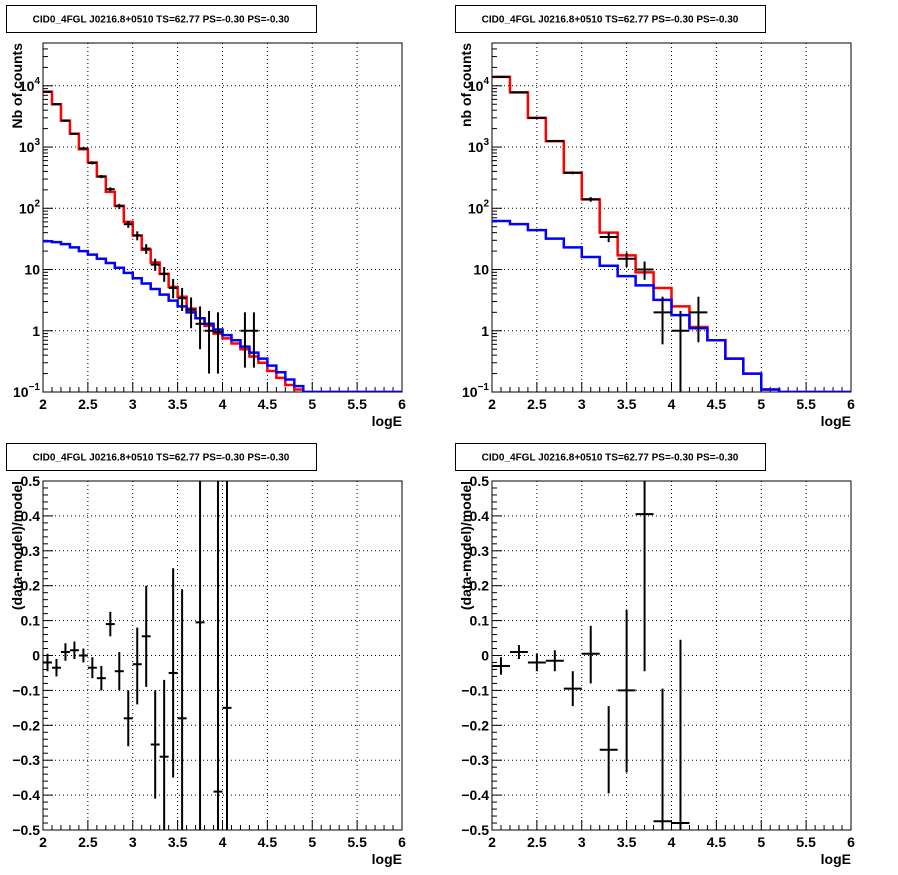 Image resolution: width=898 pixels, height=875 pixels. Describe the element at coordinates (268, 842) in the screenshot. I see `x-tick-label: 4.5` at that location.